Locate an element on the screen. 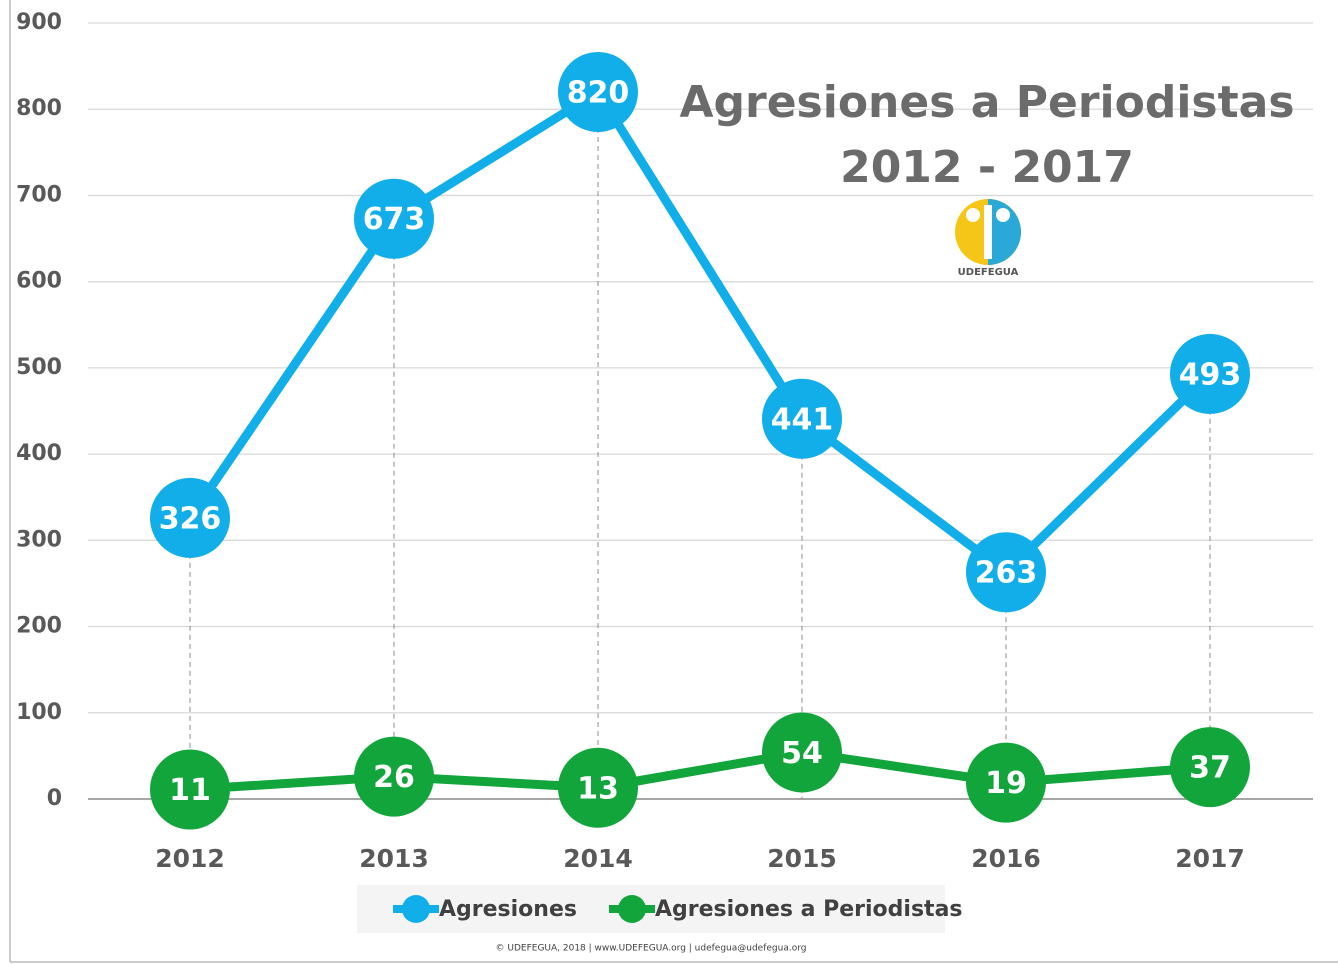 The width and height of the screenshot is (1338, 964). data-label: 263 is located at coordinates (1006, 573).